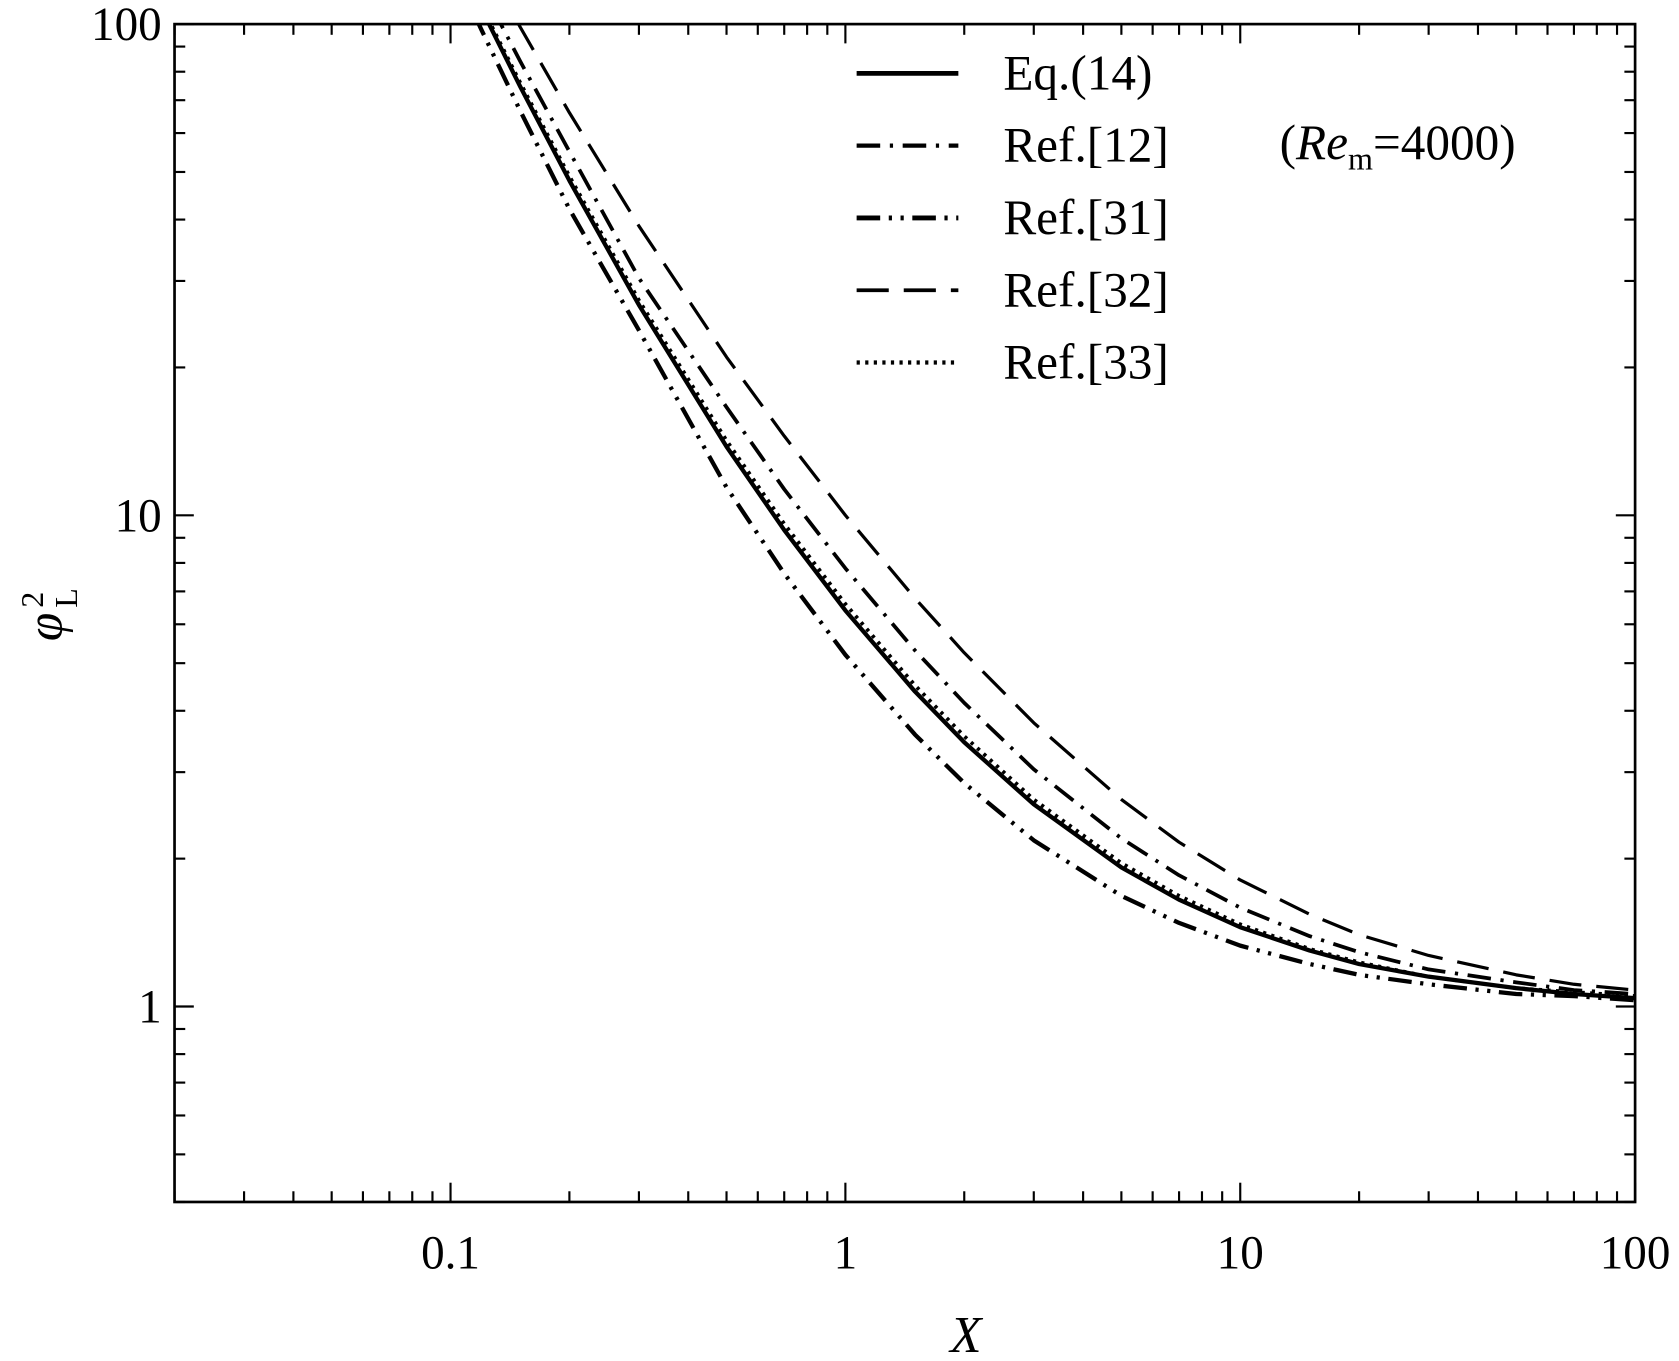  I want to click on annotation-sub: m, so click(1360, 159).